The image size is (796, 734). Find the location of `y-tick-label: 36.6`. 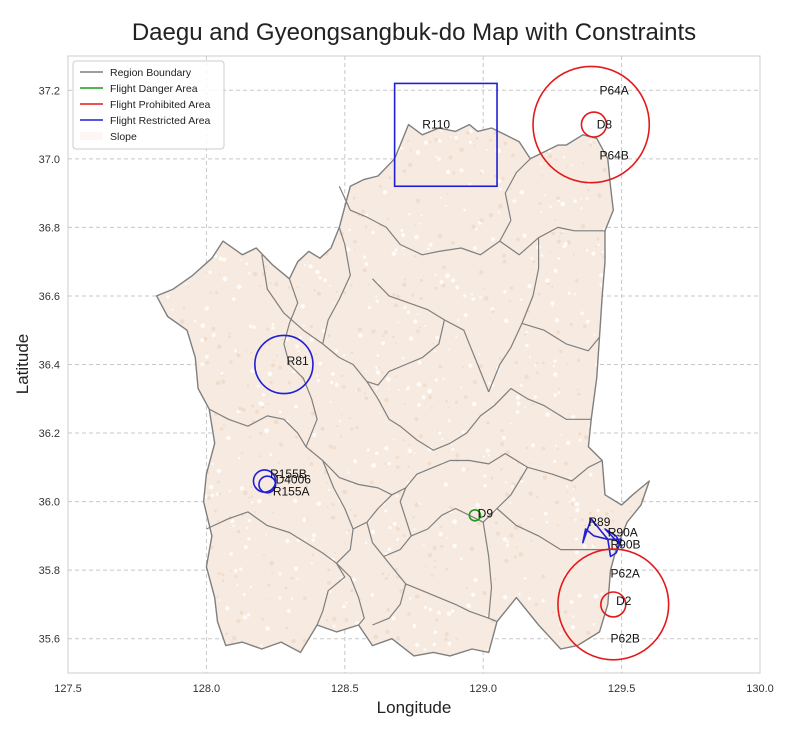

y-tick-label: 36.6 is located at coordinates (49, 297).